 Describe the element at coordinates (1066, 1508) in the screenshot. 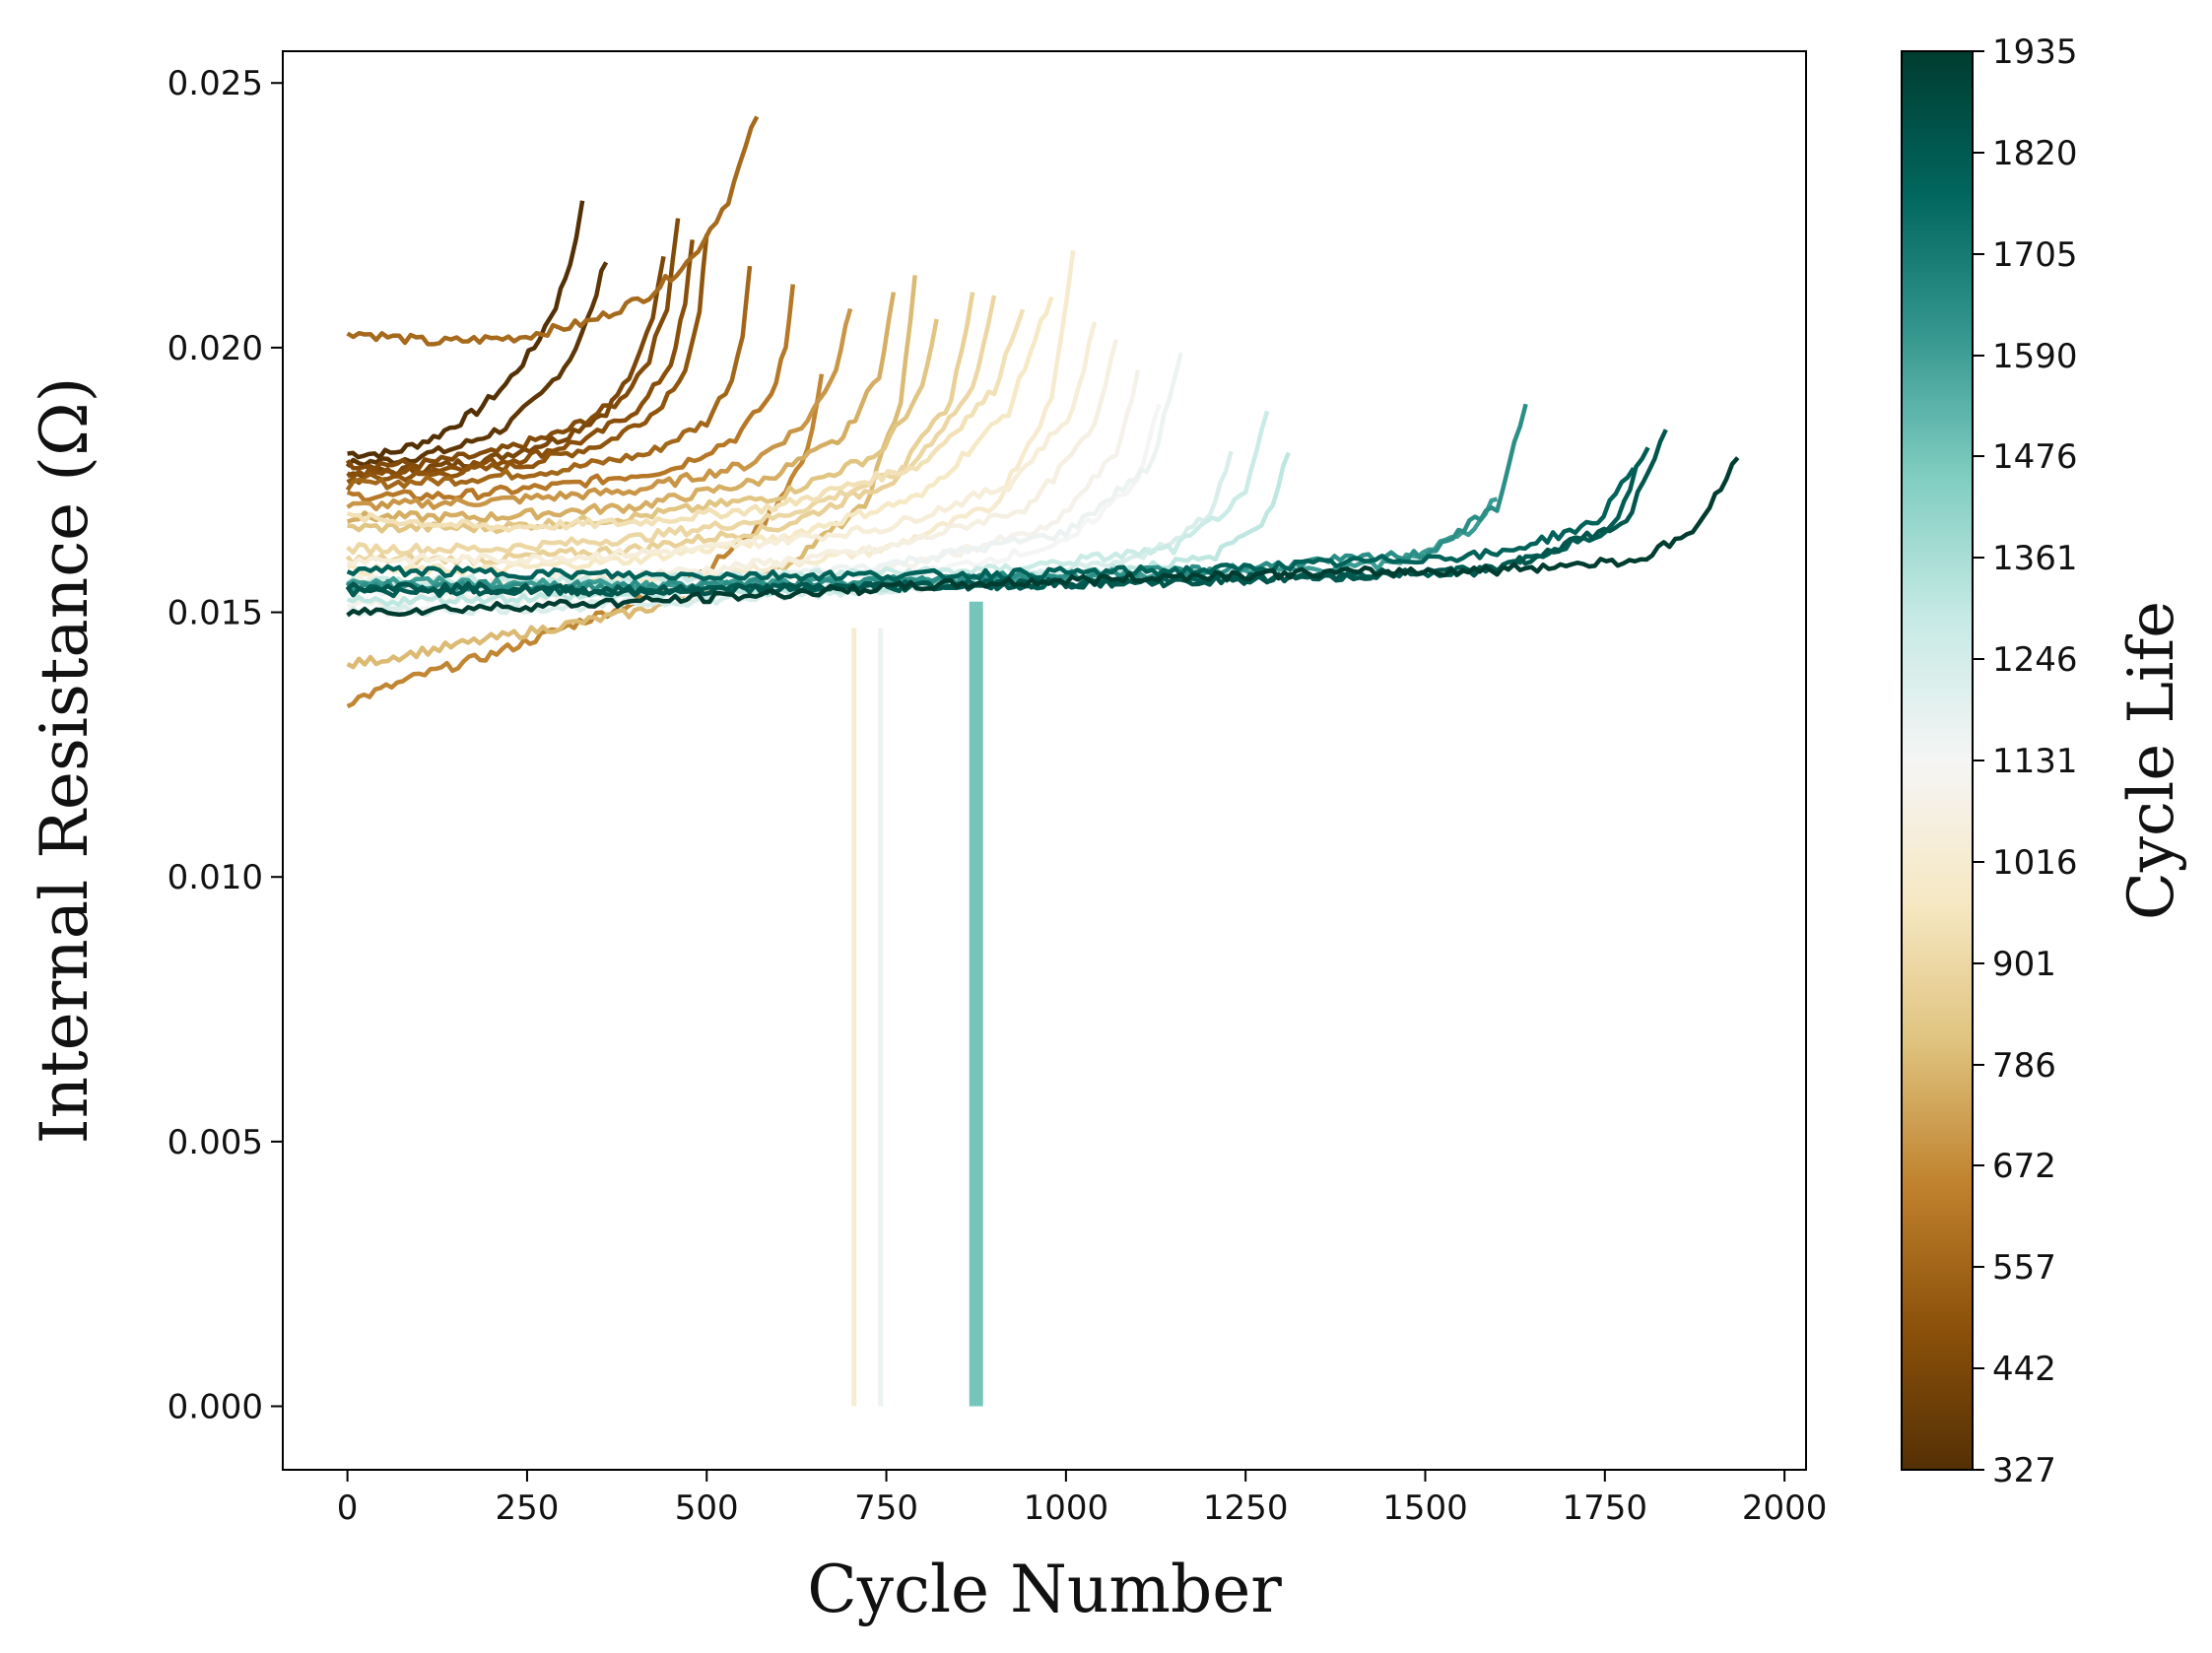

I see `x-tick-label: 1000` at that location.